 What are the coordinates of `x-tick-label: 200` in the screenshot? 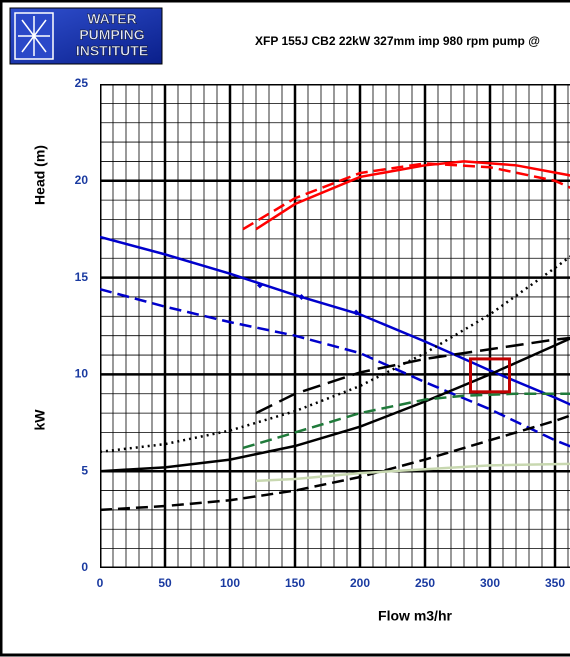 It's located at (360, 583).